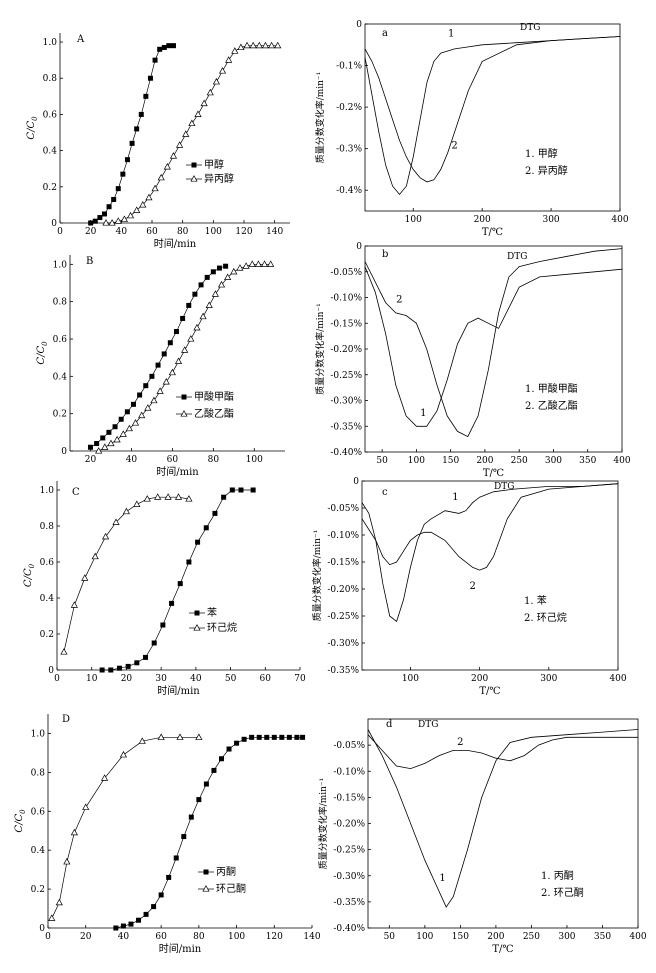 The height and width of the screenshot is (973, 656). I want to click on curve-number-label: 1, so click(423, 413).